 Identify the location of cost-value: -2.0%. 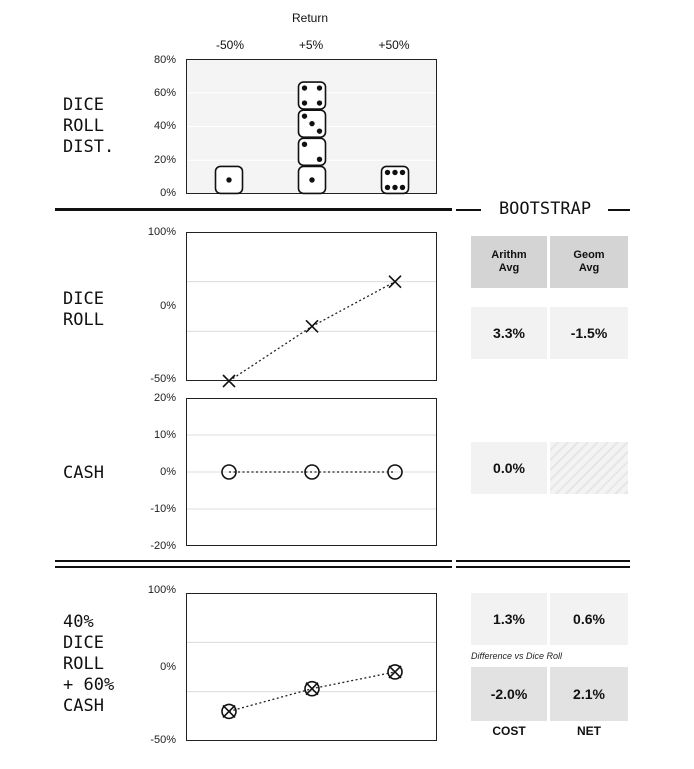
(509, 694).